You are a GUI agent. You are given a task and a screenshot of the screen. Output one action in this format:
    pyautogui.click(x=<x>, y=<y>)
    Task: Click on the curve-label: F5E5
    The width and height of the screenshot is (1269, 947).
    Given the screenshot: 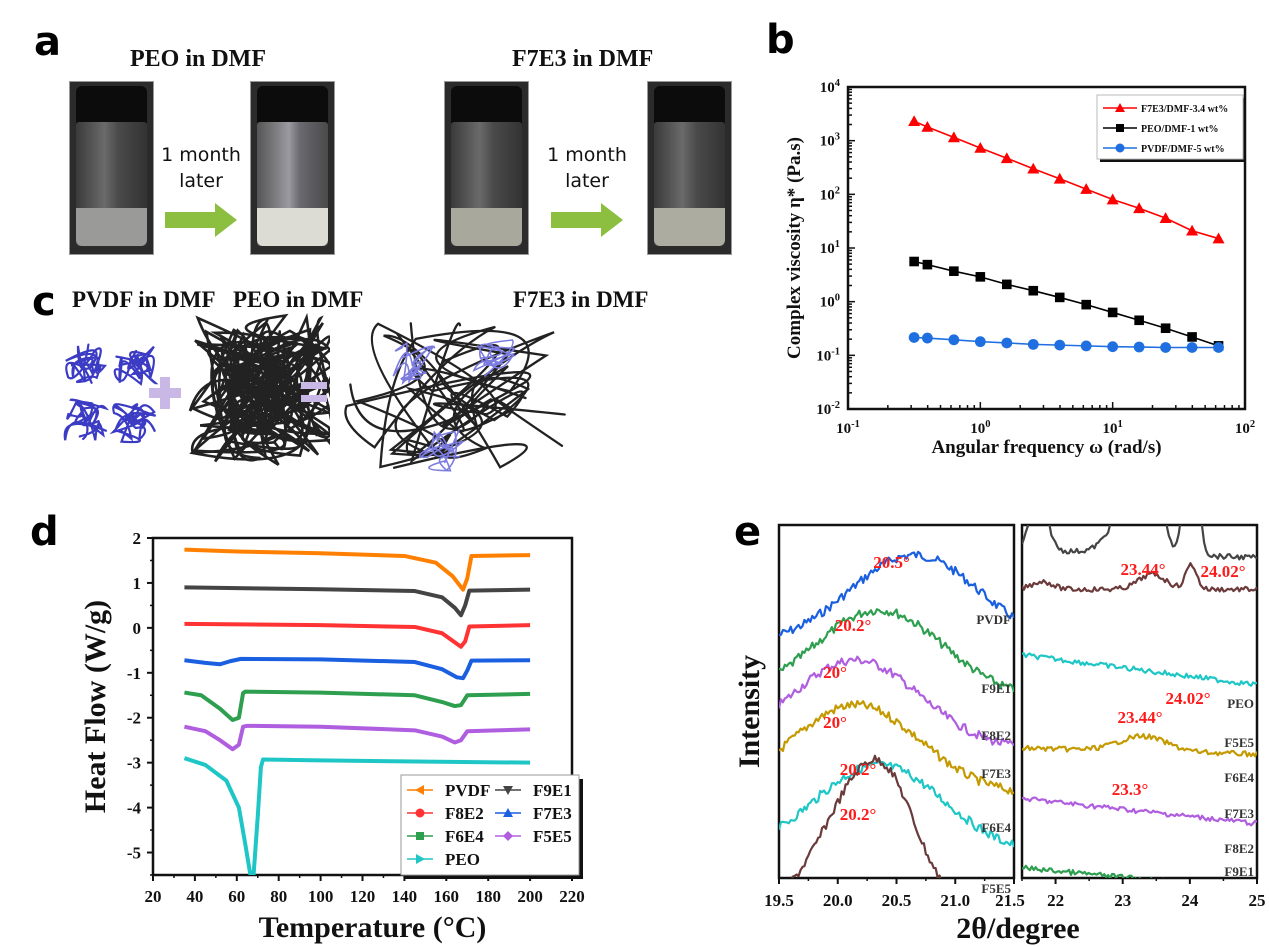 What is the action you would take?
    pyautogui.click(x=1239, y=742)
    